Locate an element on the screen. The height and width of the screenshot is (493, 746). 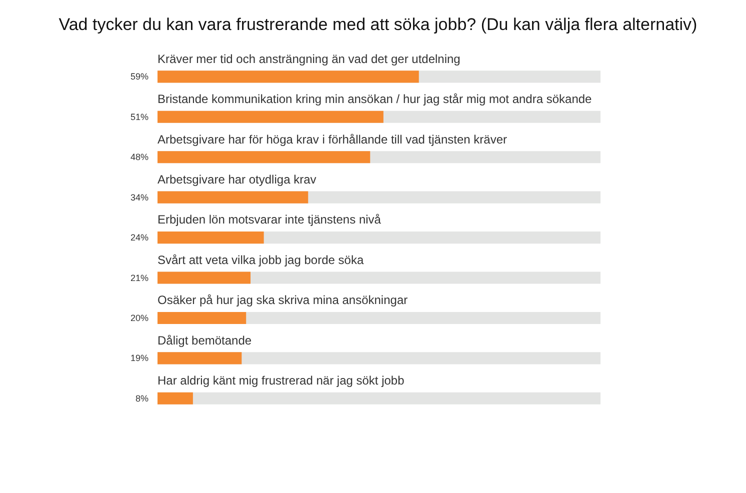
data-label: 59% is located at coordinates (139, 77).